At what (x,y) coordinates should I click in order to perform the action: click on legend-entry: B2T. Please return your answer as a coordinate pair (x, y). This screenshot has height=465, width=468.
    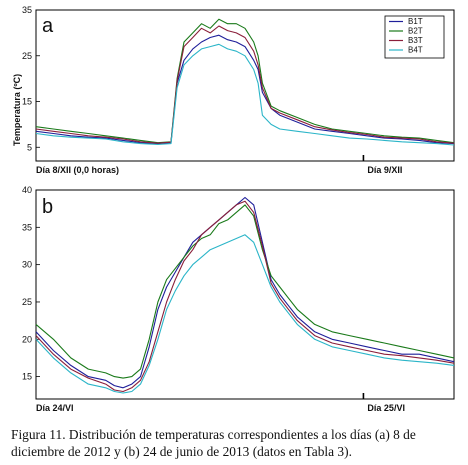
    Looking at the image, I should click on (415, 31).